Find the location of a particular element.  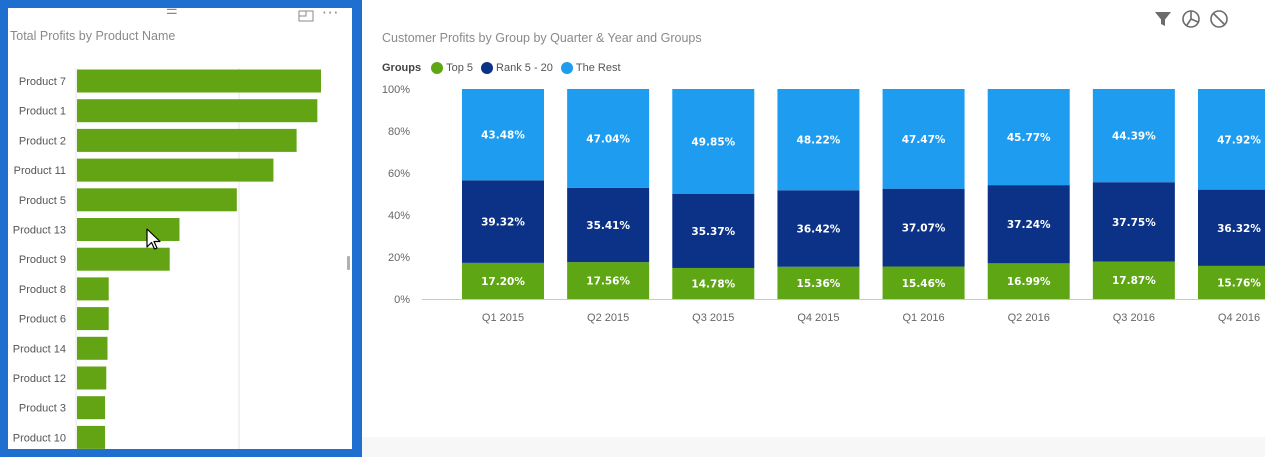

y-tick-label: 60% is located at coordinates (399, 174).